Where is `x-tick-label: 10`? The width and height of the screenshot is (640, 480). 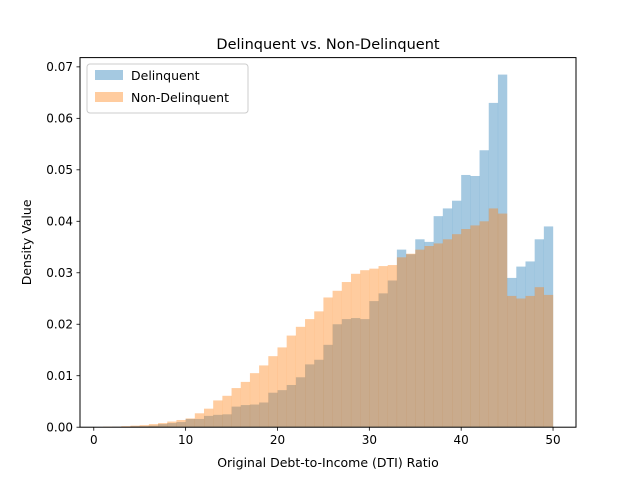
x-tick-label: 10 is located at coordinates (185, 440).